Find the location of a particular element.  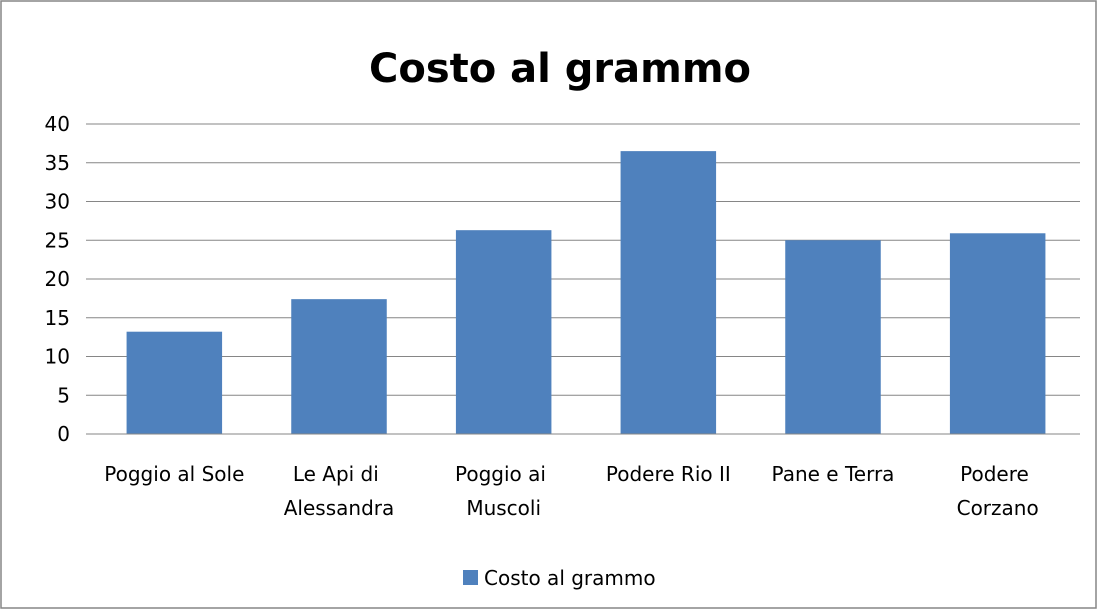

y-tick-label: 15 is located at coordinates (57, 318).